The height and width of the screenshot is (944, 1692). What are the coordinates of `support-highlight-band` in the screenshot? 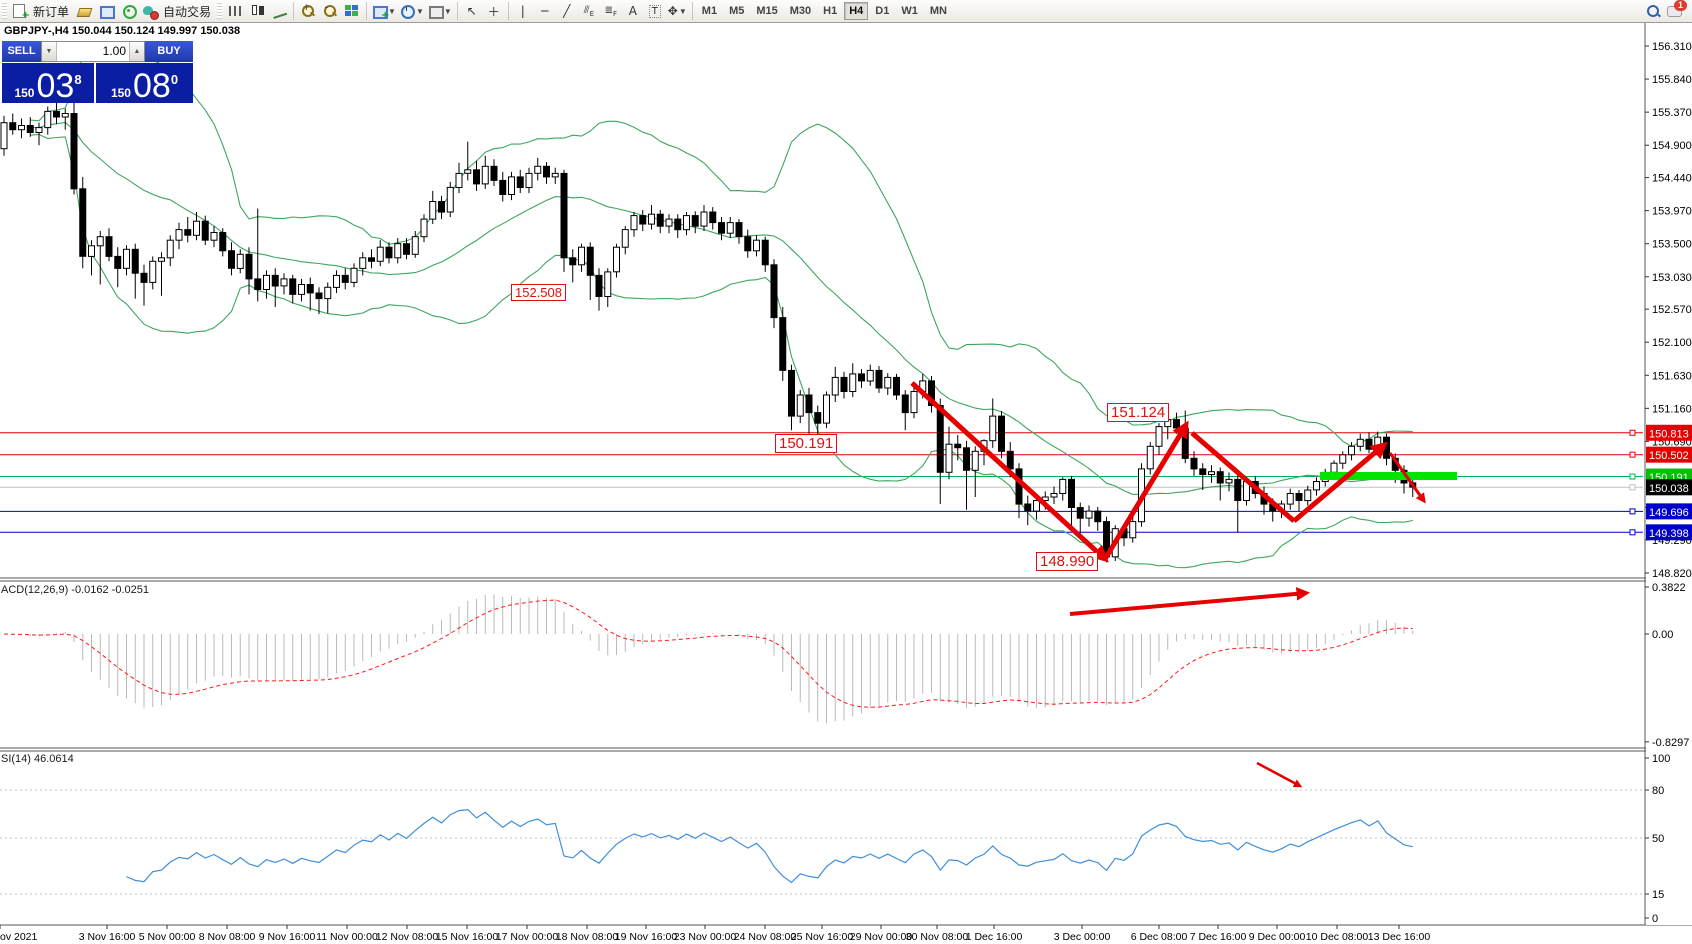 It's located at (1388, 476).